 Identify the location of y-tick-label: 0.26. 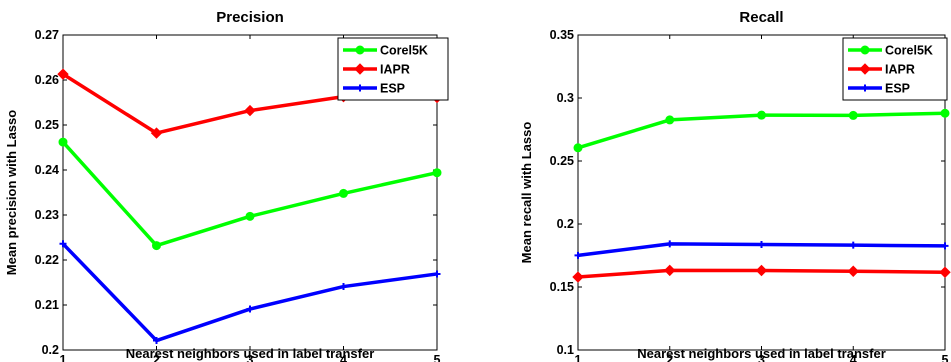
(47, 80).